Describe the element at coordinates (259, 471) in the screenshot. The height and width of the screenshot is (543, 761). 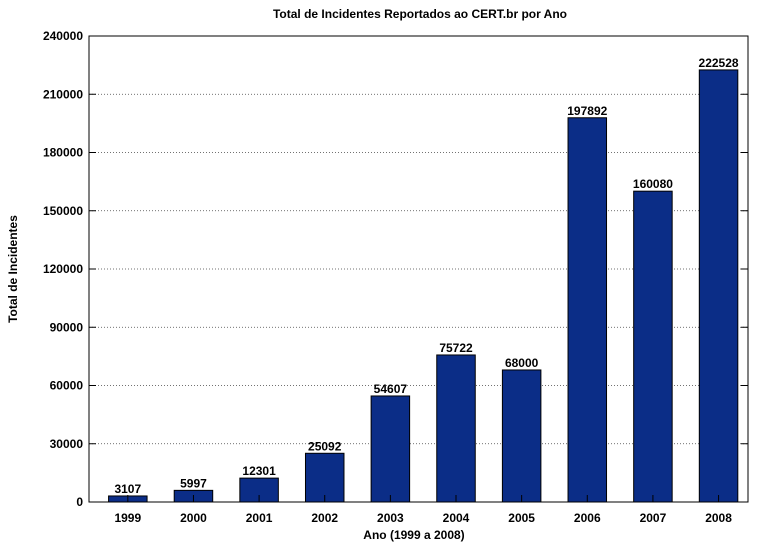
I see `data-label: 12301` at that location.